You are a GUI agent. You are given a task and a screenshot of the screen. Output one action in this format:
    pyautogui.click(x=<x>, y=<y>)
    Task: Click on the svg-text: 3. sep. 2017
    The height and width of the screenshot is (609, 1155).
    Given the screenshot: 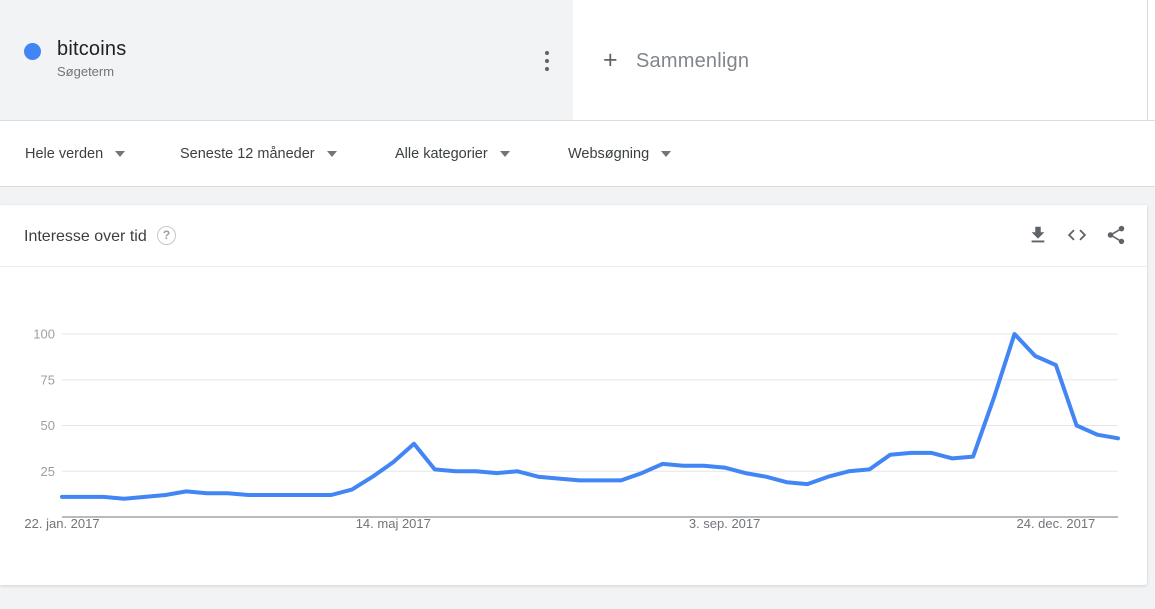 What is the action you would take?
    pyautogui.click(x=725, y=523)
    